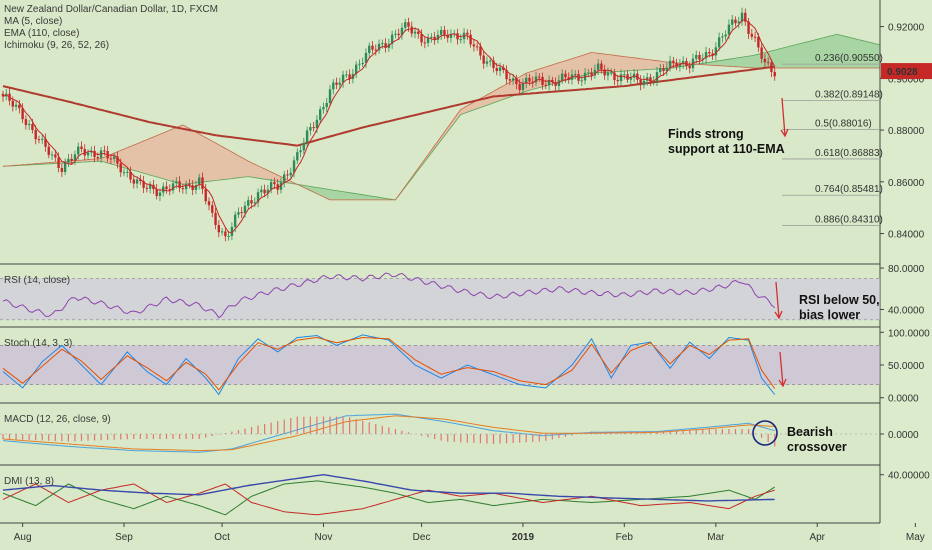 The width and height of the screenshot is (932, 550). Describe the element at coordinates (716, 537) in the screenshot. I see `time-tick-label: Mar` at that location.